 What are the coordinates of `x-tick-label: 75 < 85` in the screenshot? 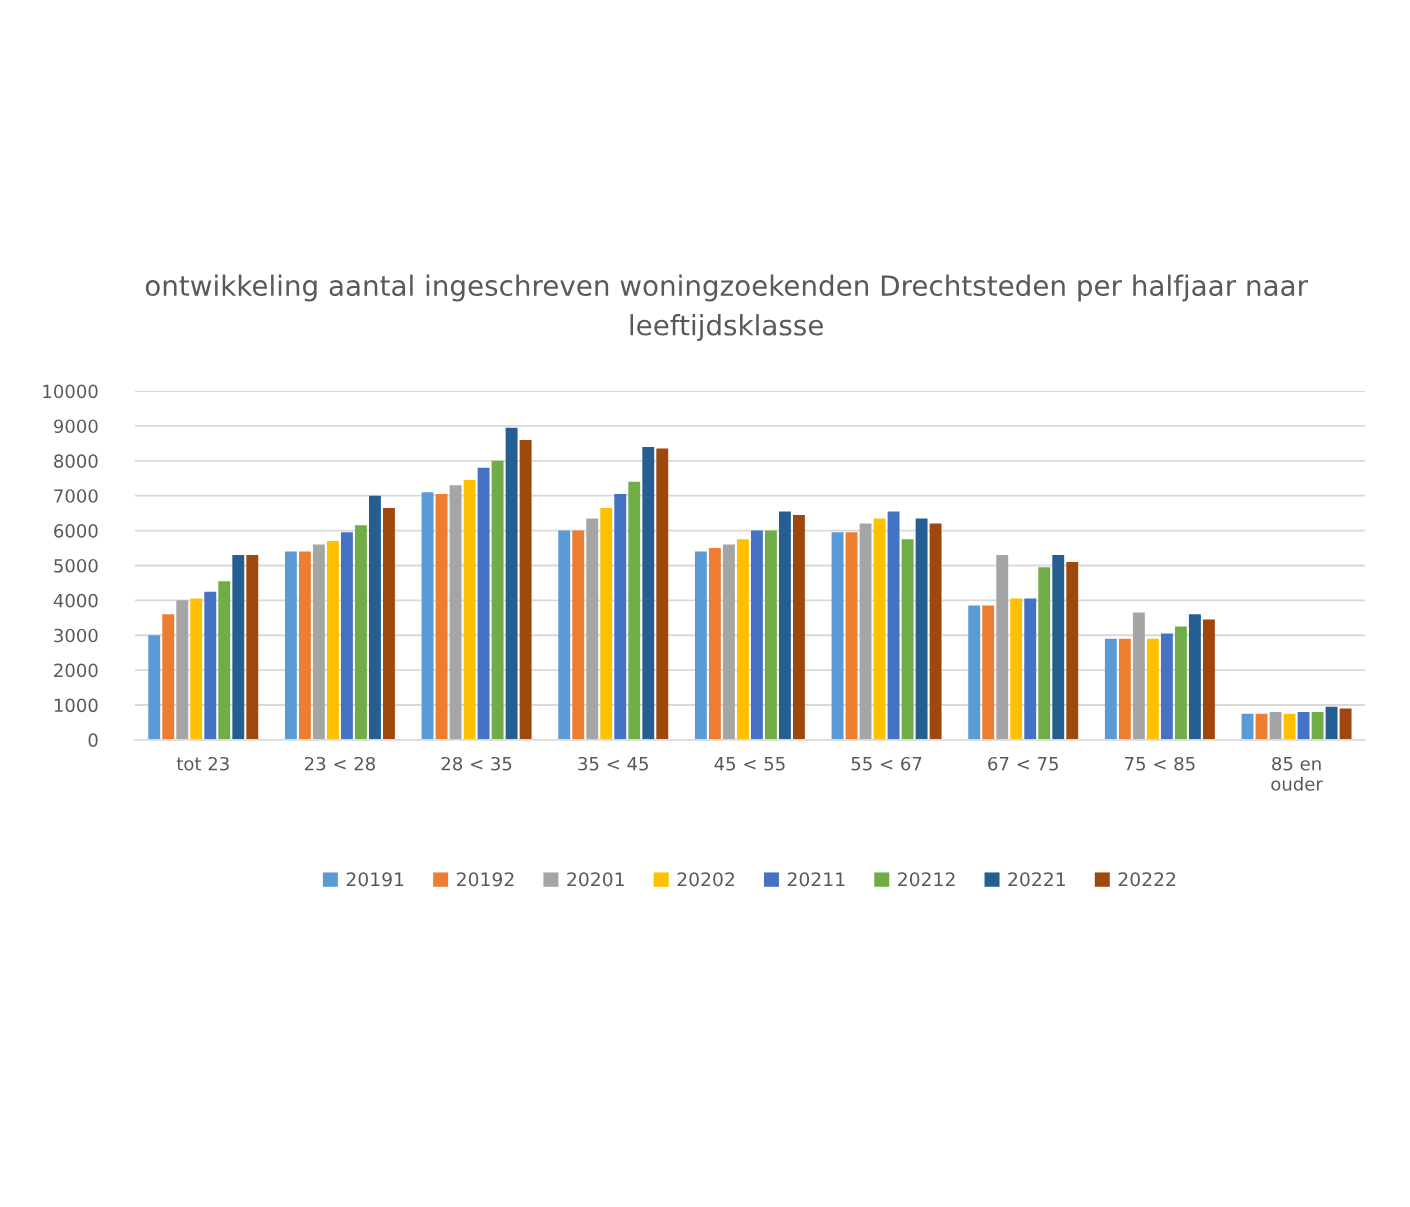 It's located at (1160, 763).